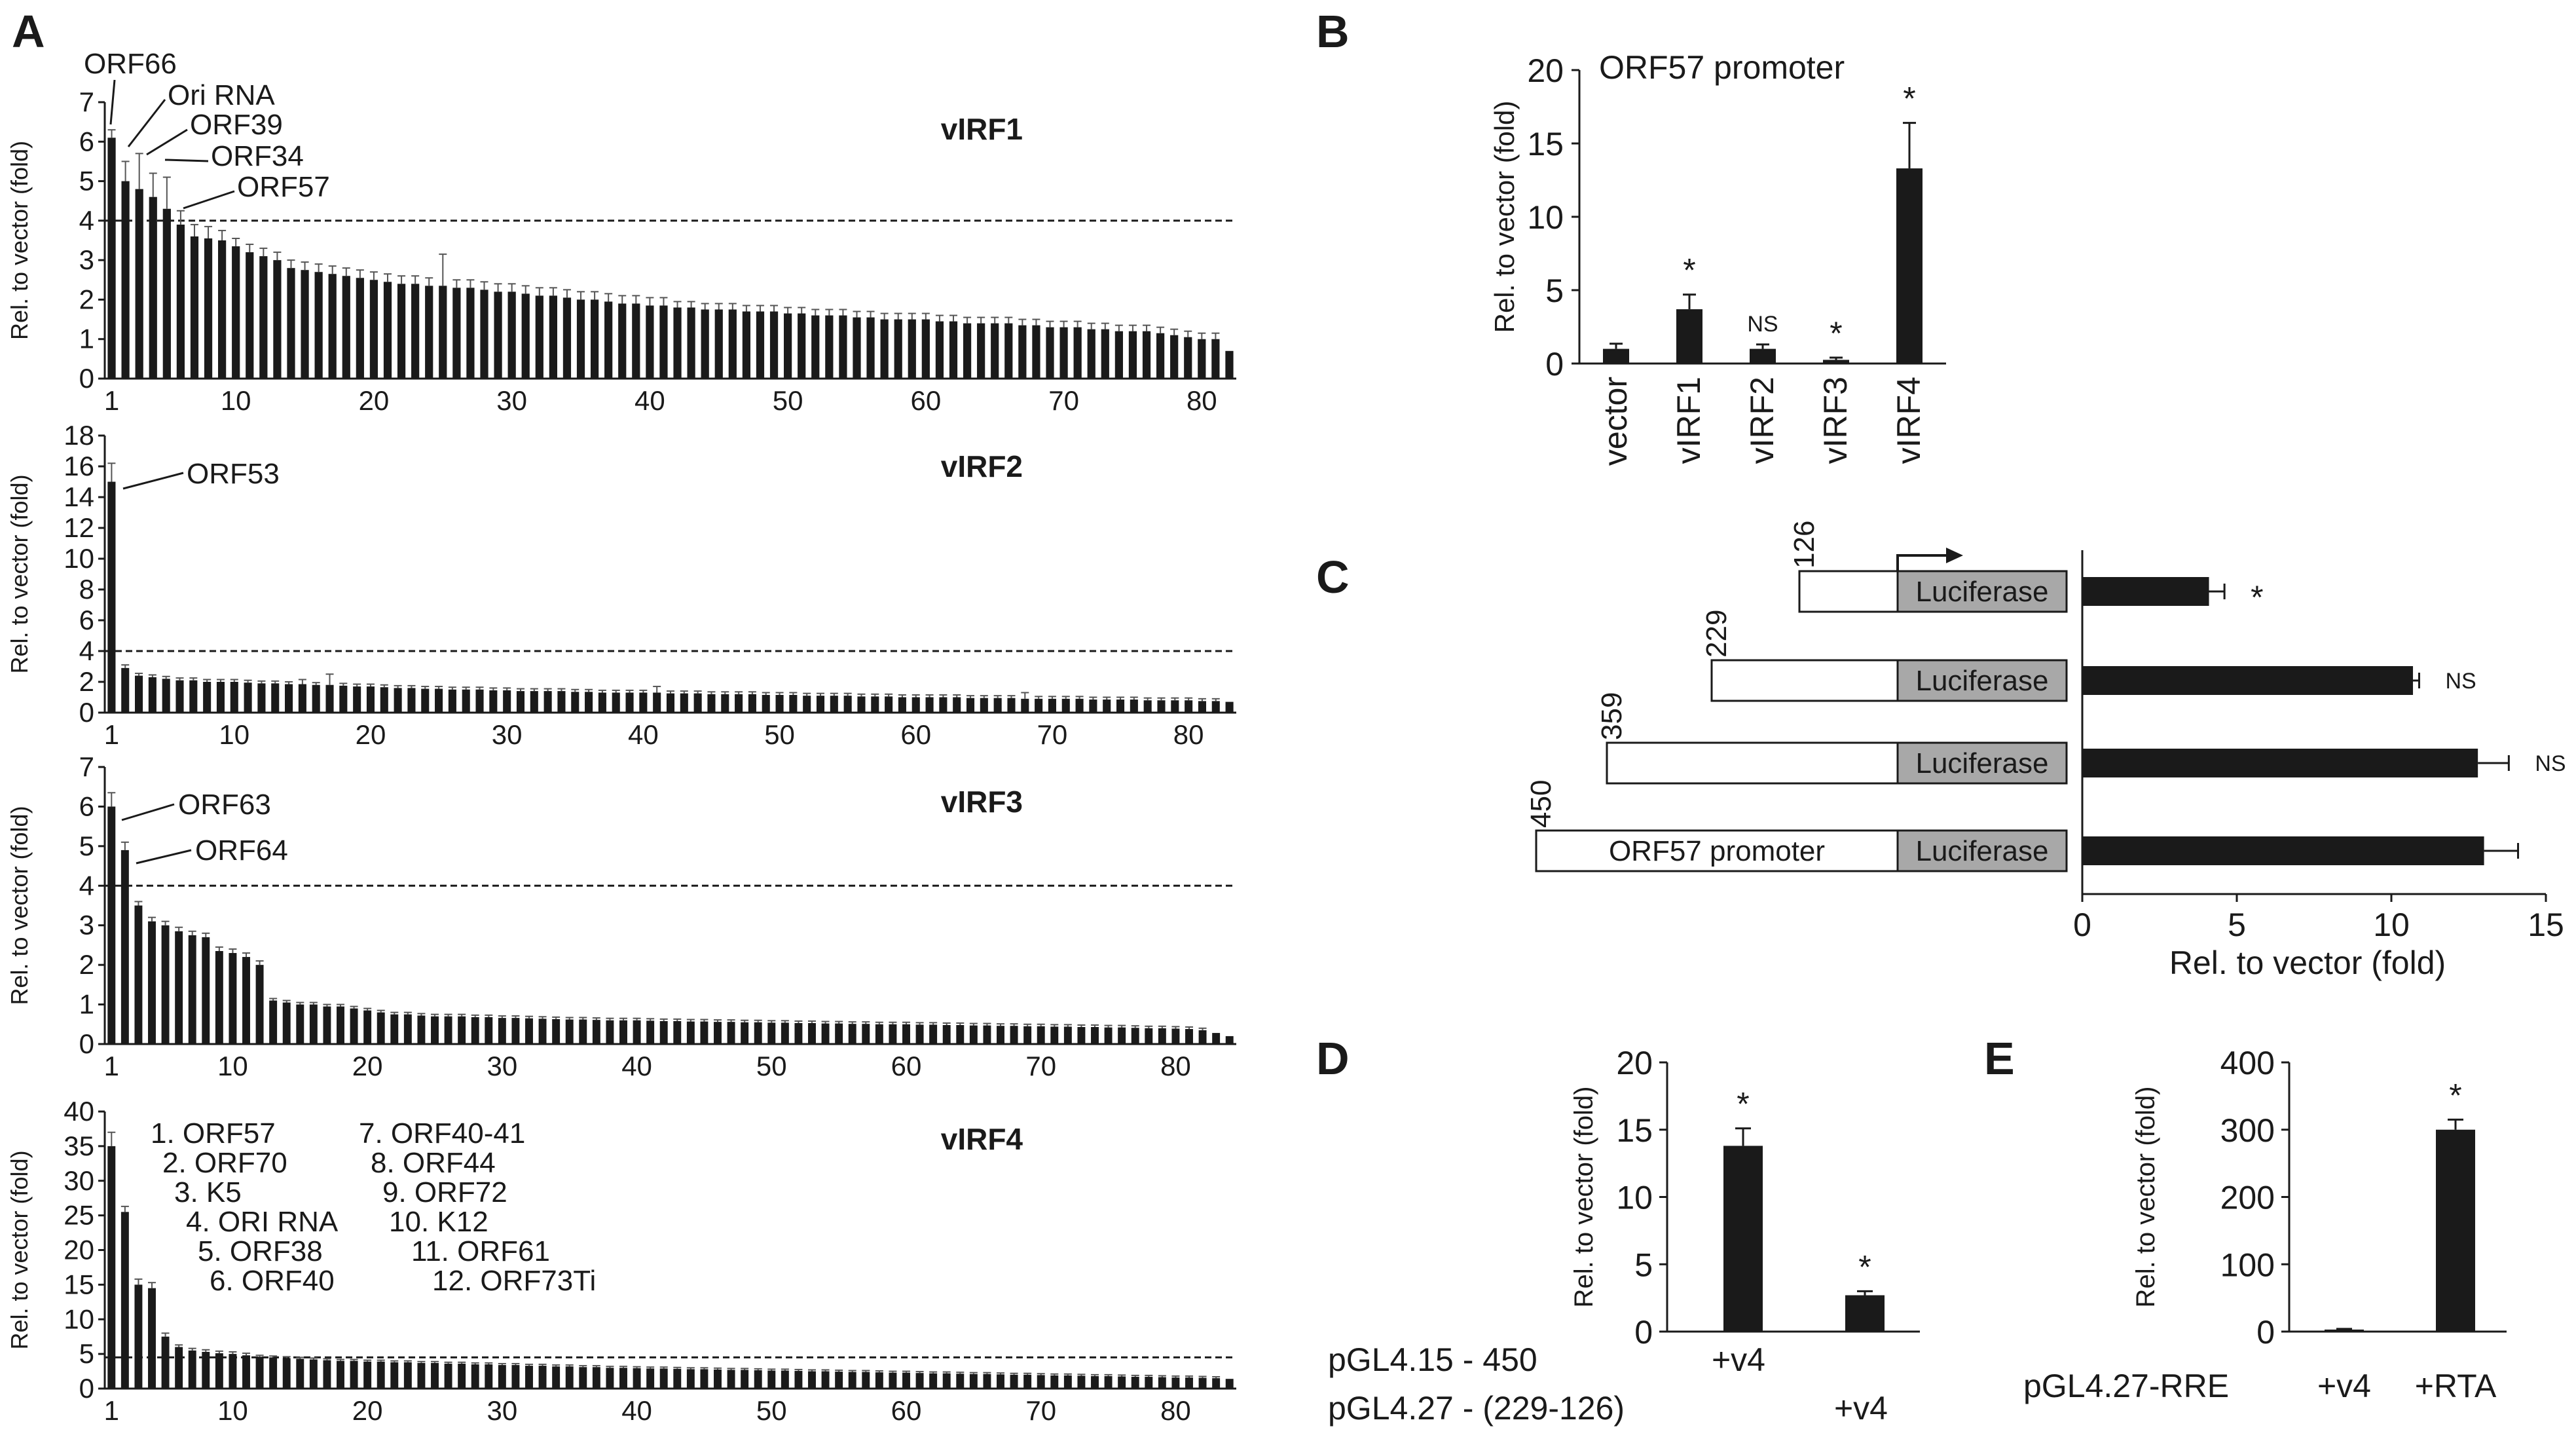 This screenshot has height=1439, width=2576. Describe the element at coordinates (1615, 422) in the screenshot. I see `x-category-label: vector` at that location.